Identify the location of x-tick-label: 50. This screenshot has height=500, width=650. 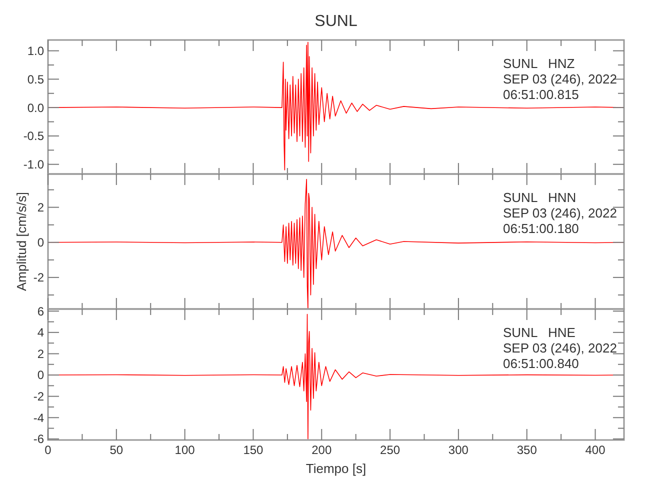
(117, 450).